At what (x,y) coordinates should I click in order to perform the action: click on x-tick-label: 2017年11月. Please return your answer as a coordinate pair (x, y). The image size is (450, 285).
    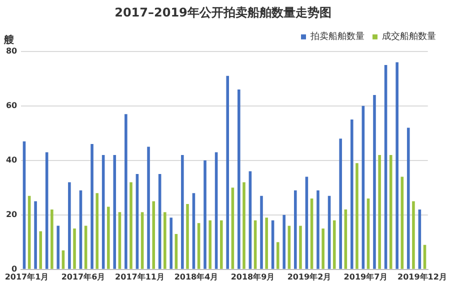
    Looking at the image, I should click on (139, 277).